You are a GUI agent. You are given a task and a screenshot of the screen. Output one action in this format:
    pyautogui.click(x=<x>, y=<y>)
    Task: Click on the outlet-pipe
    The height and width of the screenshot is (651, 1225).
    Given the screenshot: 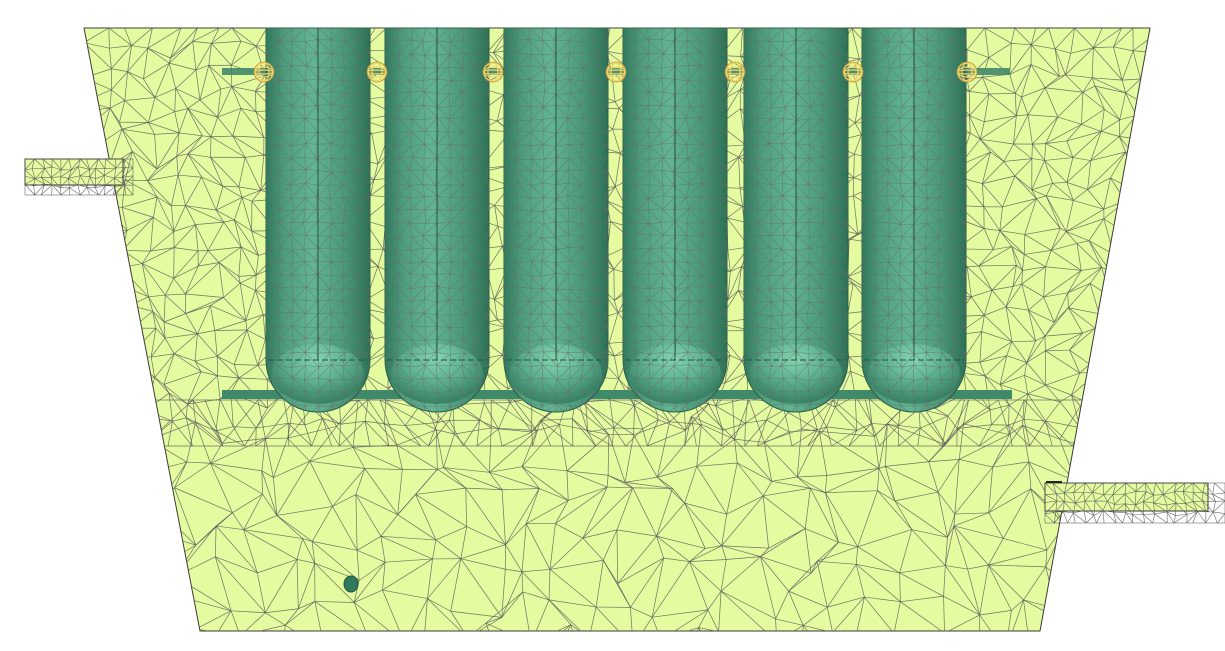 What is the action you would take?
    pyautogui.click(x=1134, y=502)
    